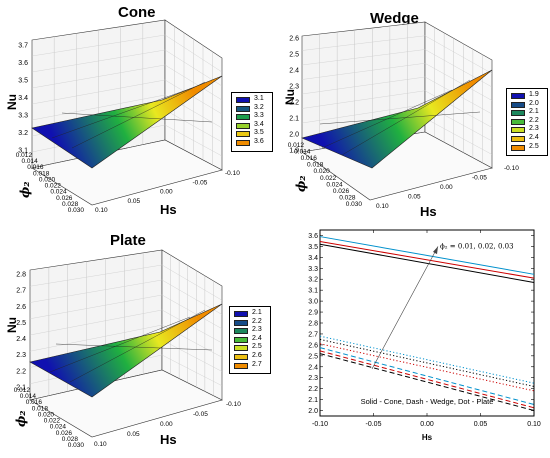  Describe the element at coordinates (23, 63) in the screenshot. I see `z-tick-label: 3.6` at that location.